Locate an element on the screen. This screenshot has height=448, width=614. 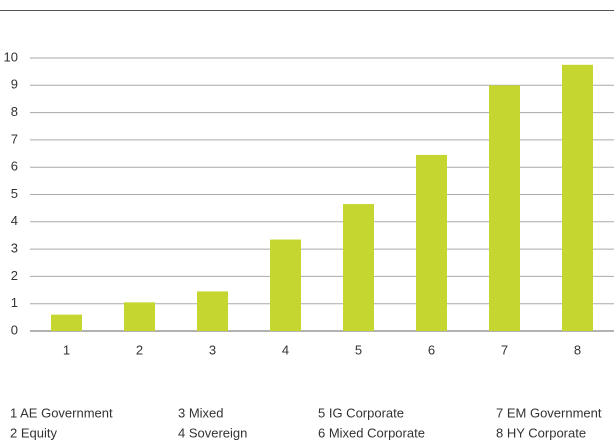
legend-note: 5 IG Corporate is located at coordinates (361, 412).